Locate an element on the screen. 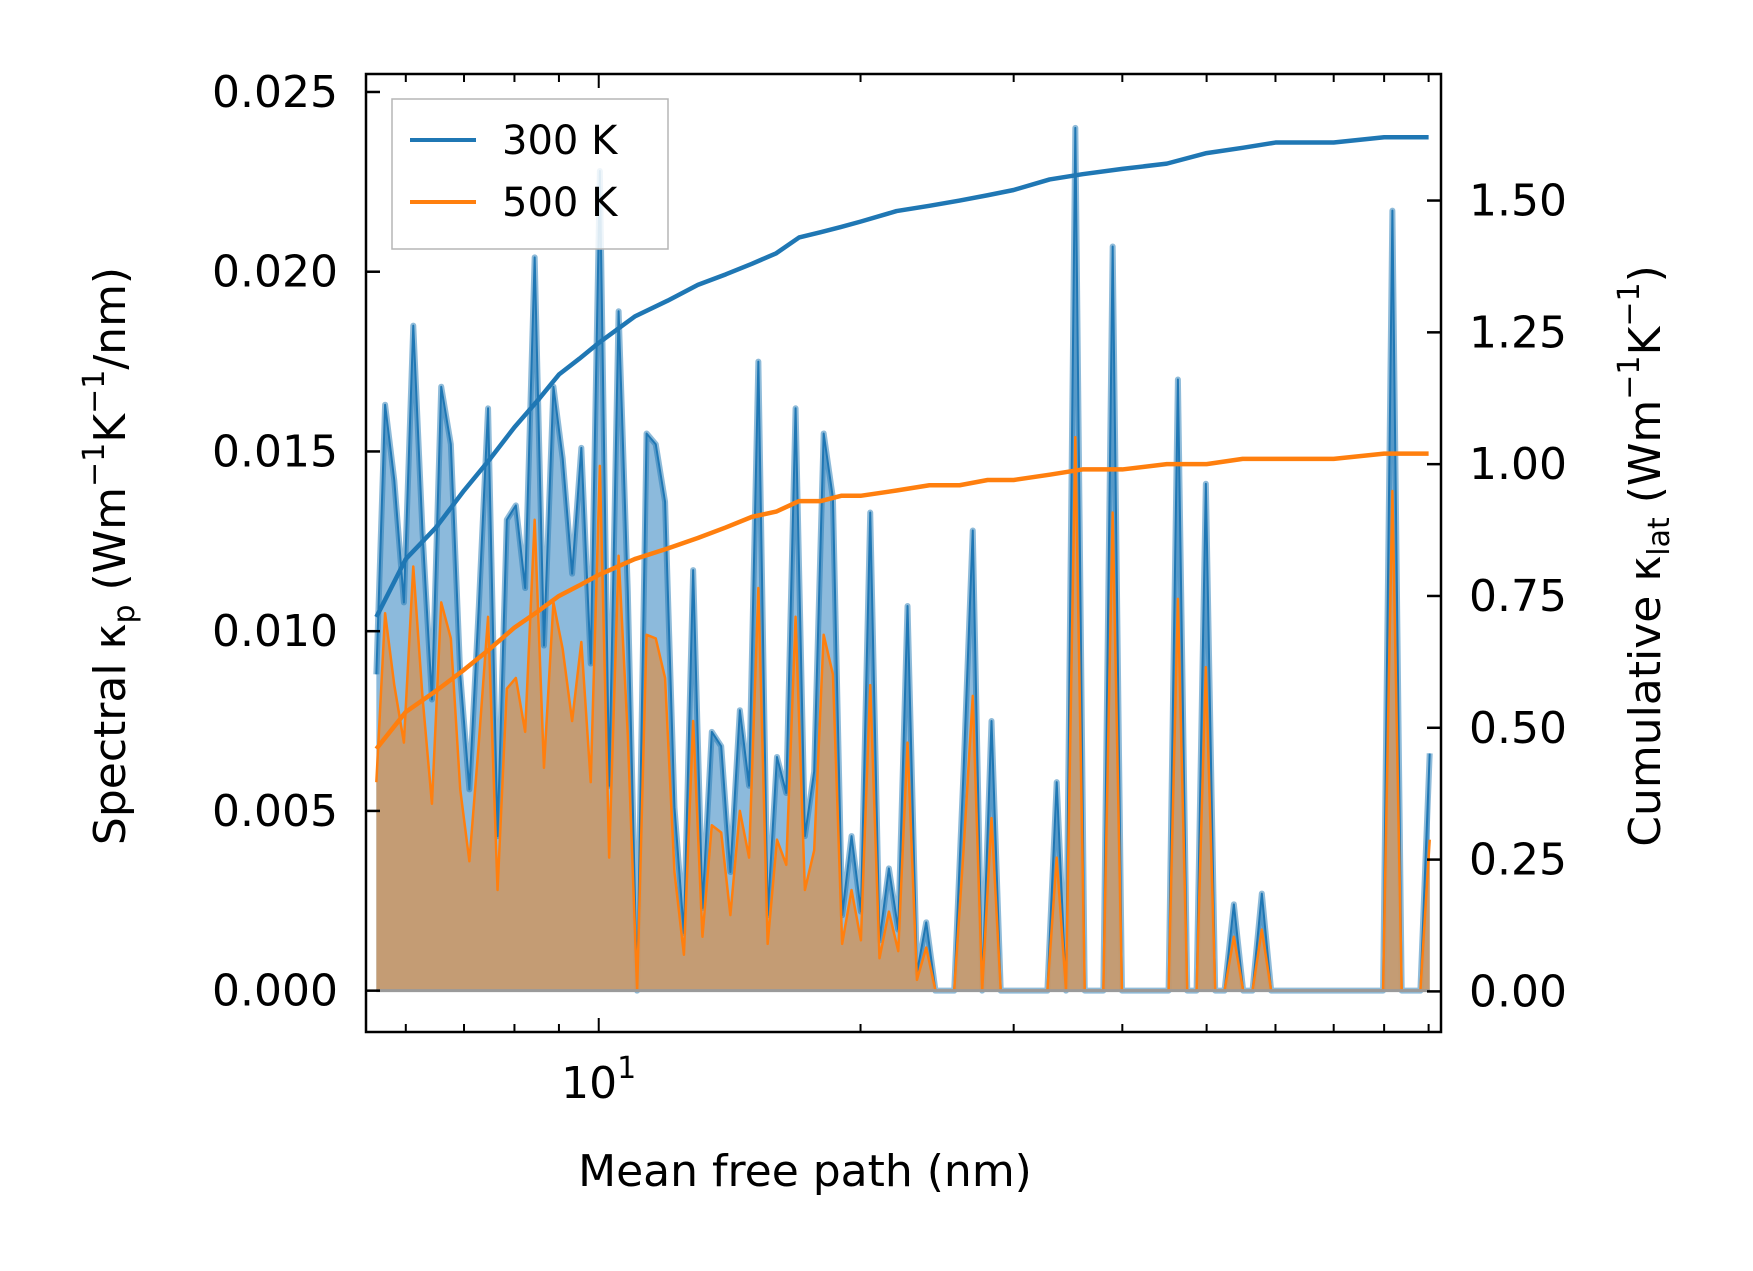  left-label-subscript: p is located at coordinates (124, 613).